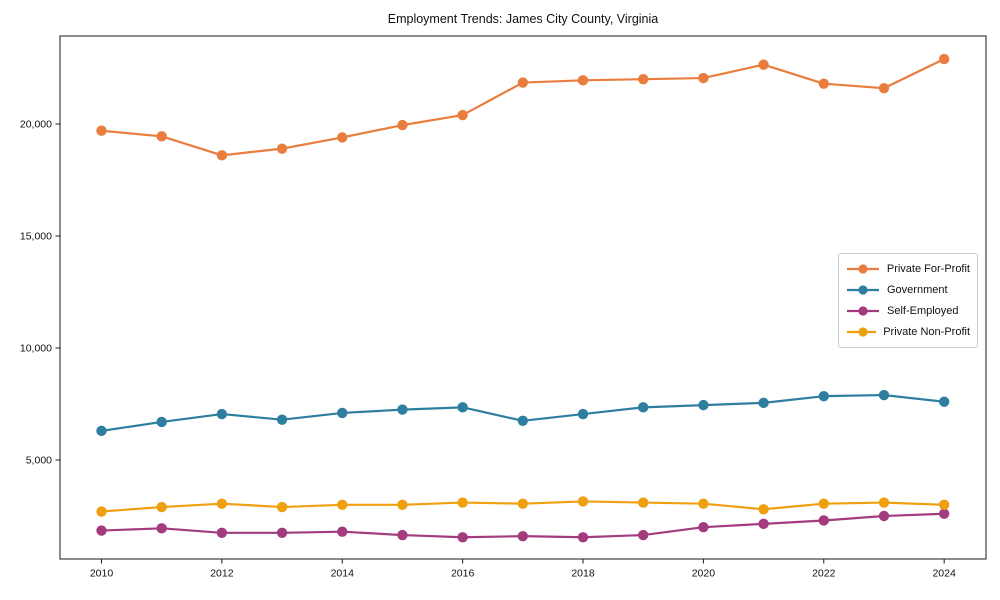 Image resolution: width=1000 pixels, height=600 pixels. Describe the element at coordinates (704, 574) in the screenshot. I see `x-tick-label: 2020` at that location.